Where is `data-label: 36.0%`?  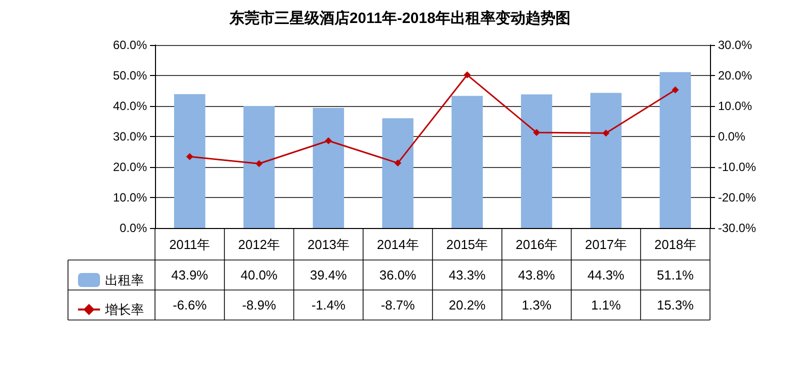
data-label: 36.0% is located at coordinates (398, 275).